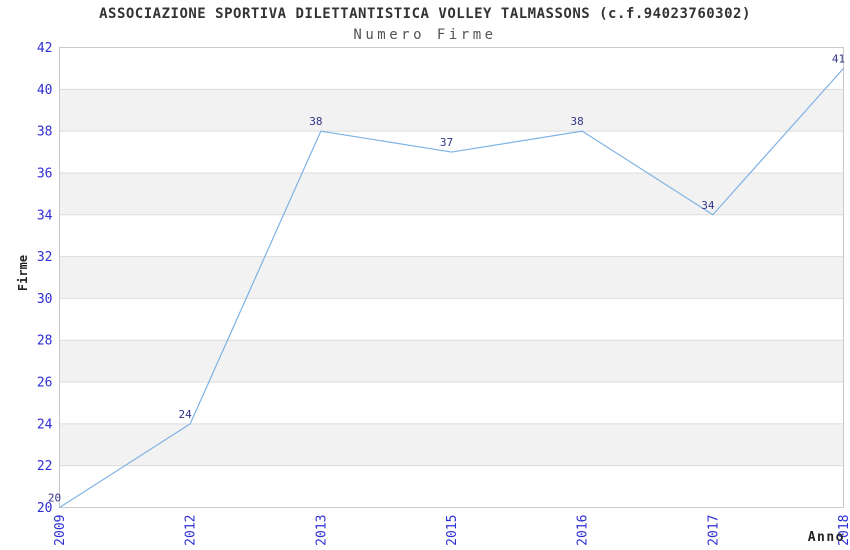 The width and height of the screenshot is (850, 550). What do you see at coordinates (838, 58) in the screenshot?
I see `data-point-label: 41` at bounding box center [838, 58].